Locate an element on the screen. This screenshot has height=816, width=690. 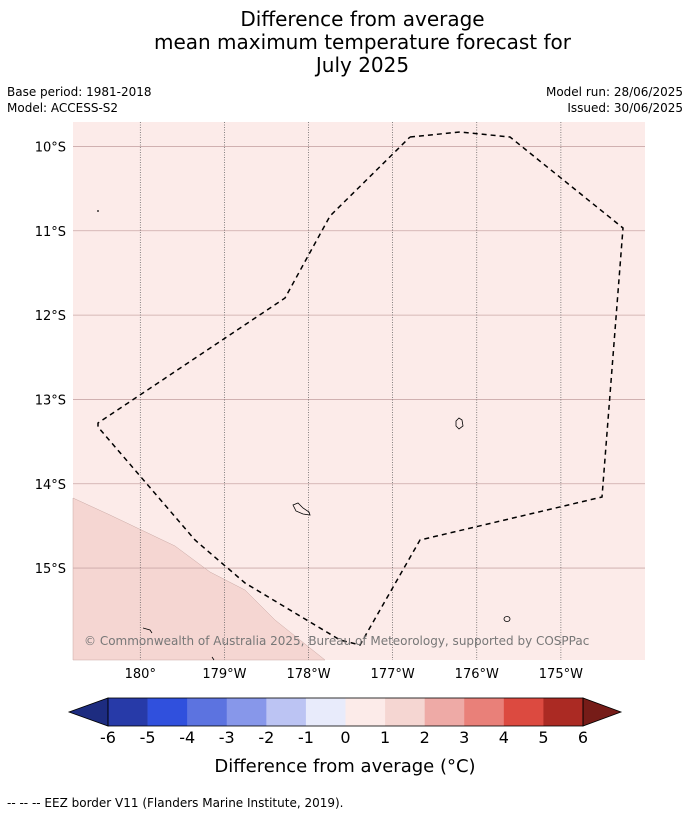
colorbar-tick-label: -2 is located at coordinates (266, 737).